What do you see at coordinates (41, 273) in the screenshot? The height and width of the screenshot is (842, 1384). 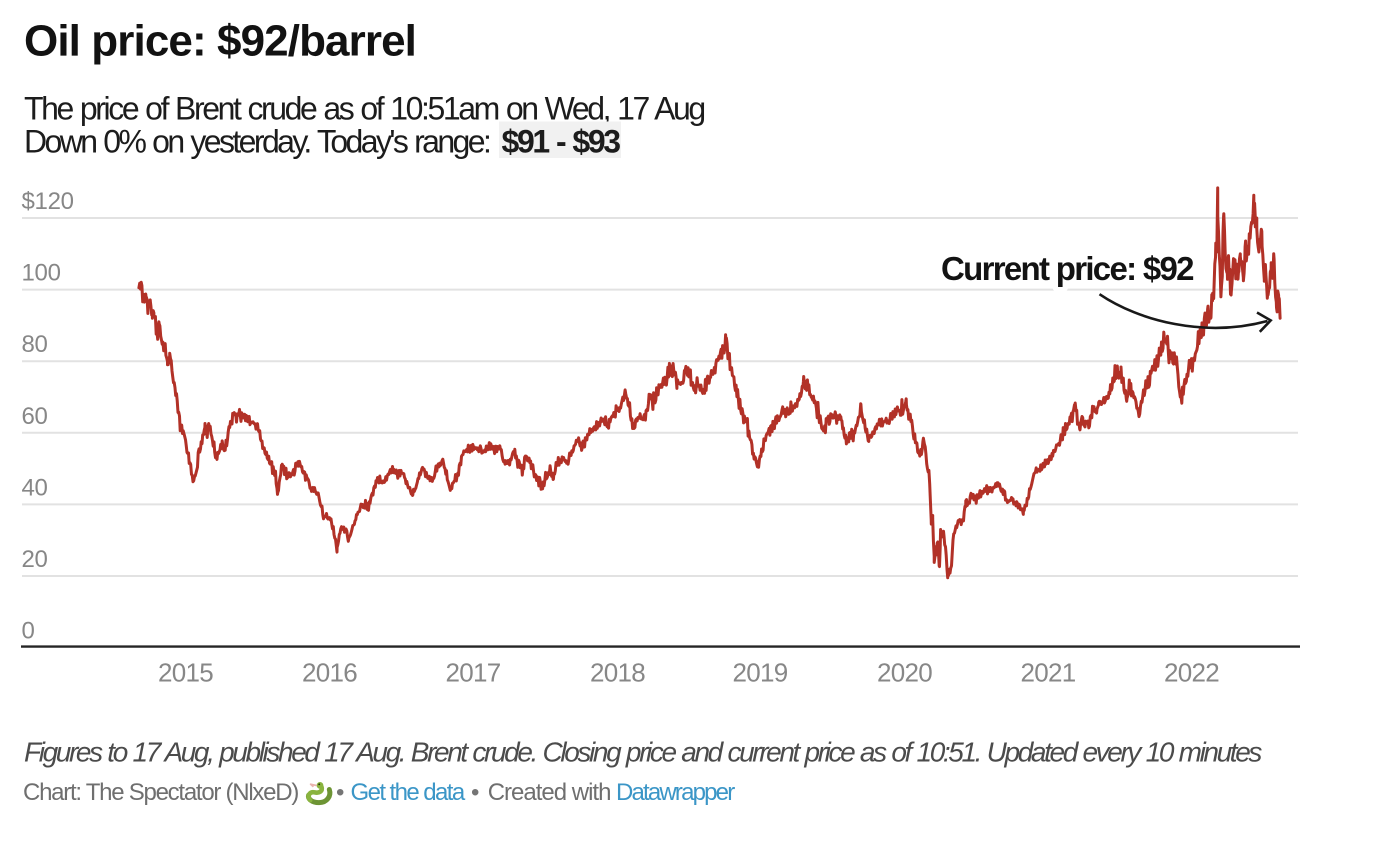 I see `svg-text: 100` at bounding box center [41, 273].